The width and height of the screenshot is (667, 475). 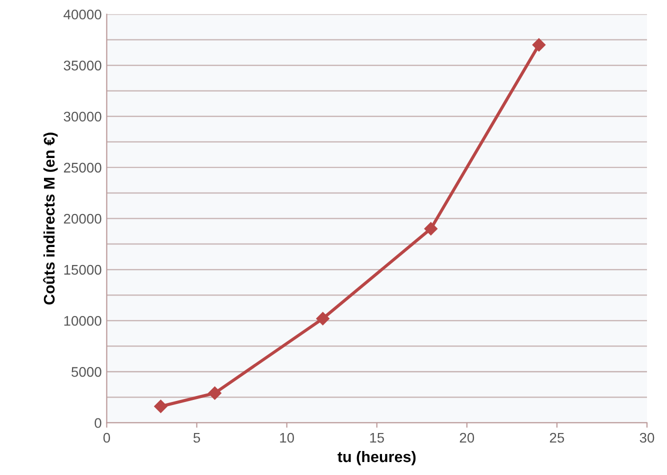 I want to click on y-tick-label: 5000, so click(x=87, y=372).